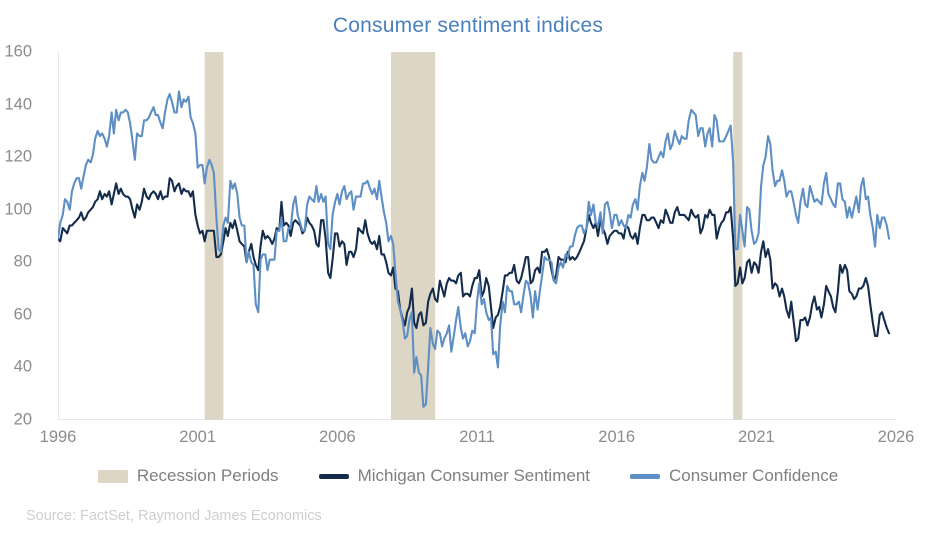  I want to click on y-tick-label: 100, so click(18, 209).